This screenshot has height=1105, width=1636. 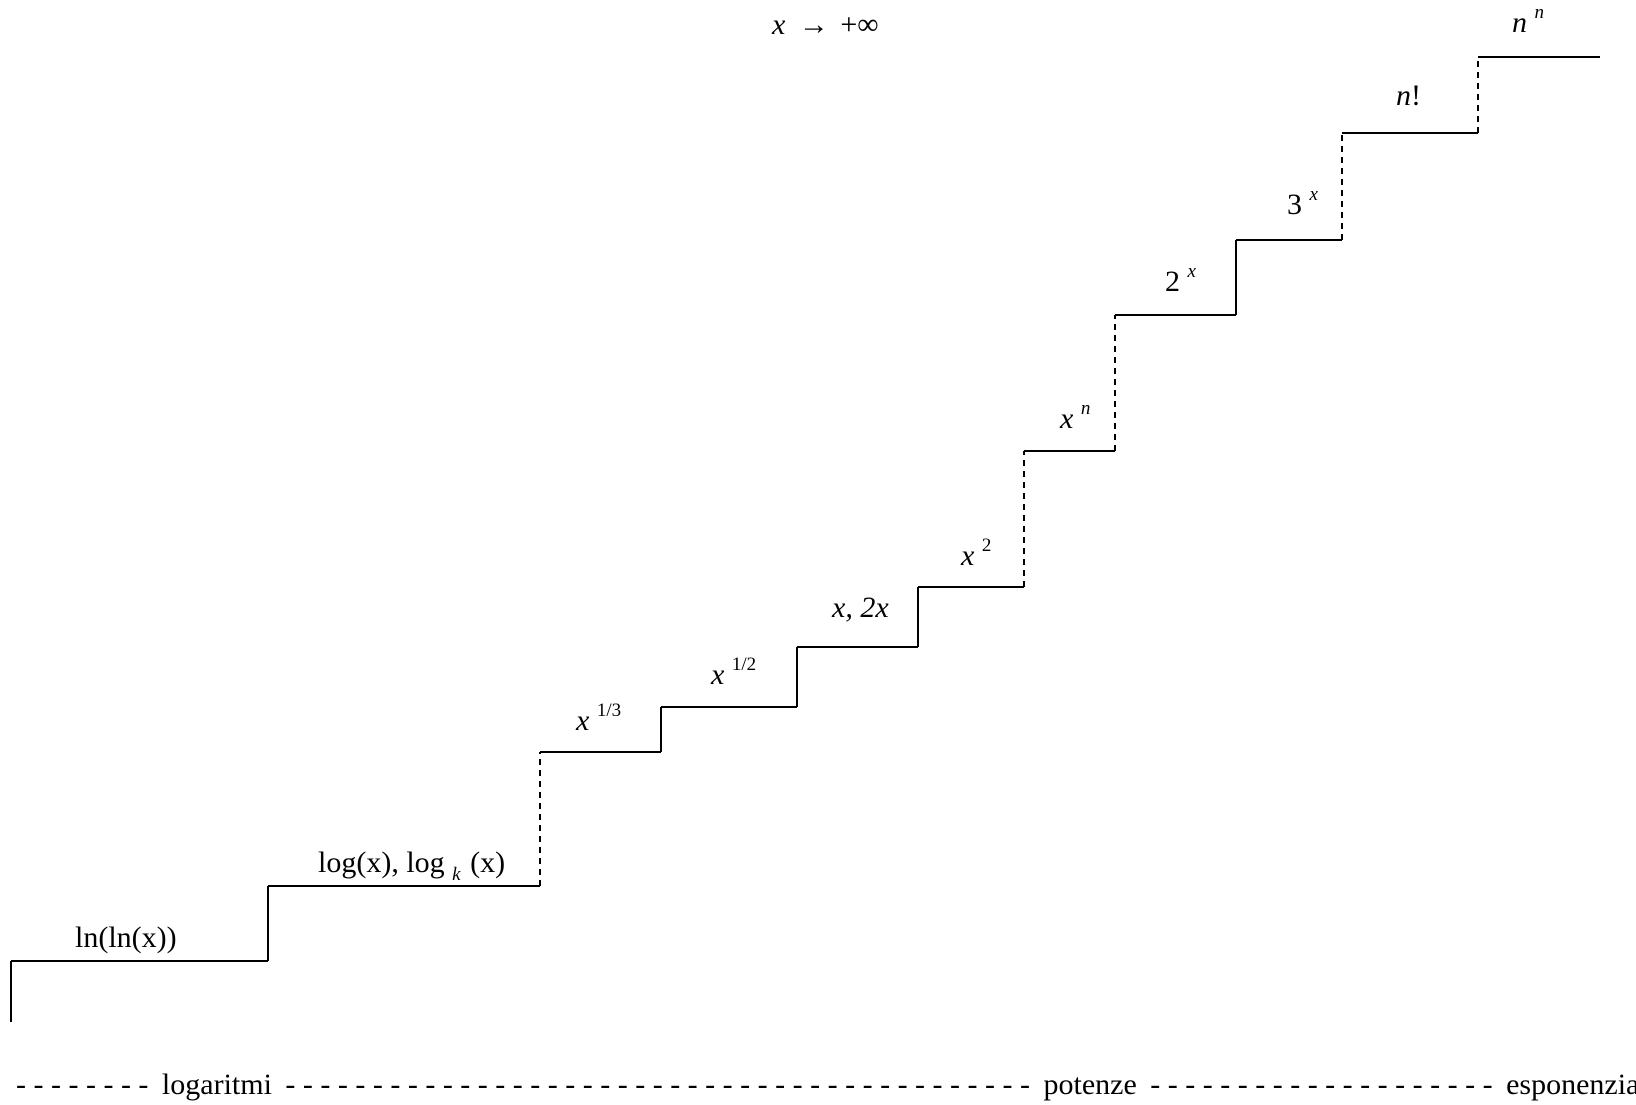 What do you see at coordinates (814, 24) in the screenshot?
I see `limit-arrow: →` at bounding box center [814, 24].